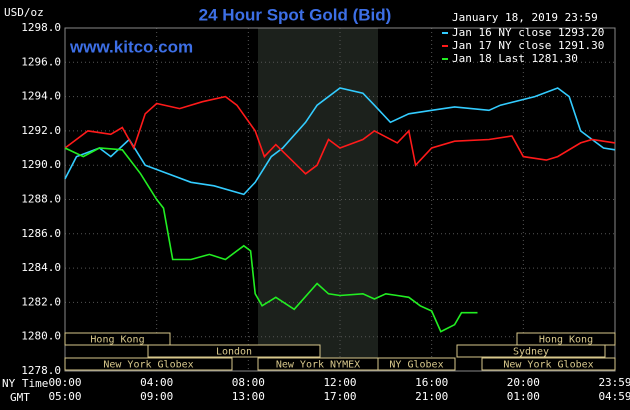 The height and width of the screenshot is (410, 630). I want to click on session-label: Sydney, so click(531, 352).